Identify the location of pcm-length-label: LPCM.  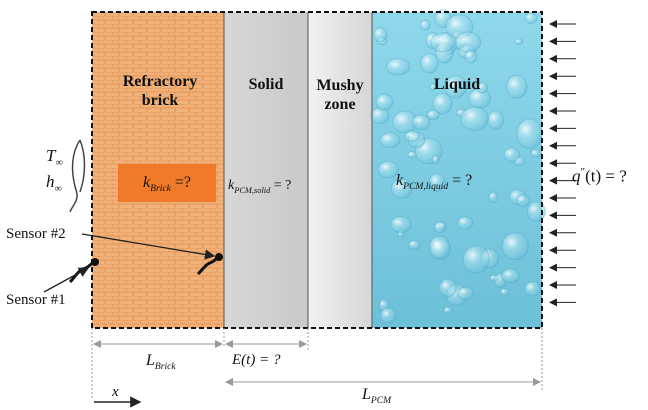
(376, 396).